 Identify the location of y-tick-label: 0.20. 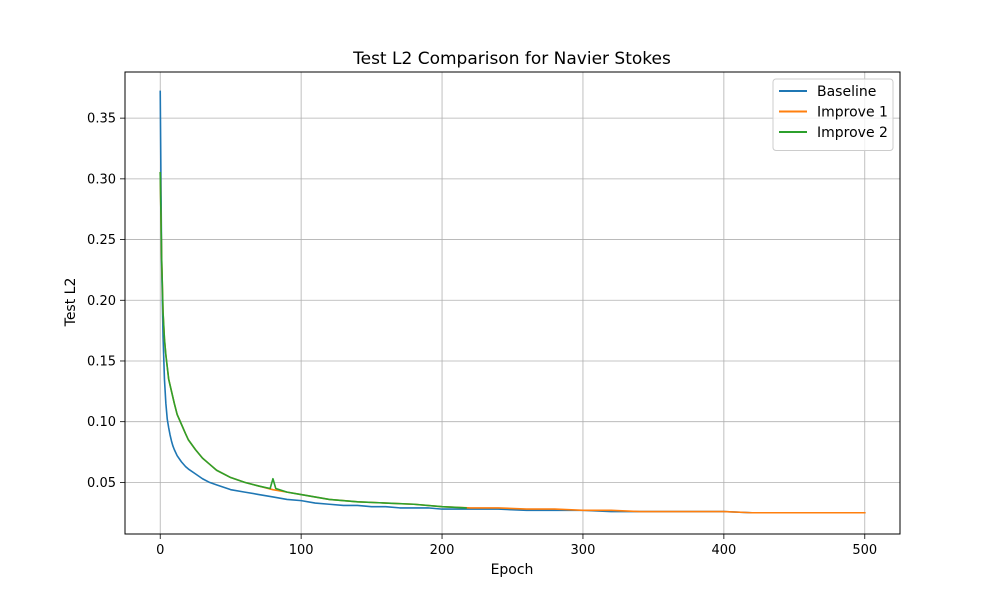
(101, 301).